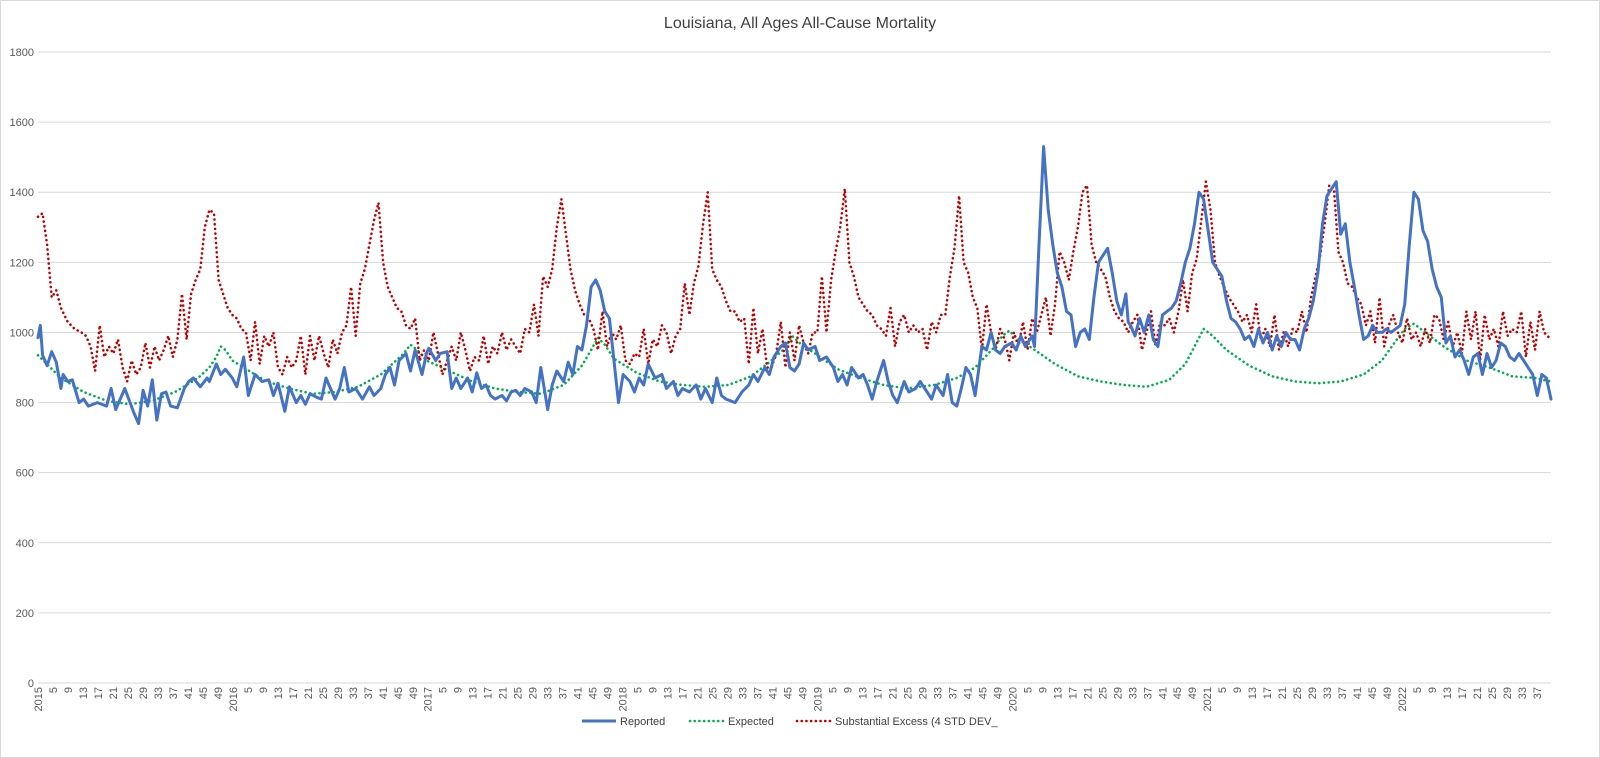 This screenshot has height=758, width=1600. Describe the element at coordinates (22, 368) in the screenshot. I see `y-axis-ticks: 0 200 400 600 800 1000 1200 1400 1600 1800` at that location.